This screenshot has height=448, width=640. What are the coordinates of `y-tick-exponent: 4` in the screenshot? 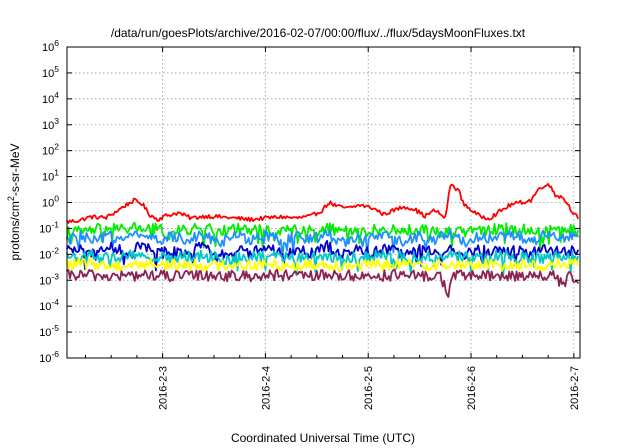 It's located at (56, 95).